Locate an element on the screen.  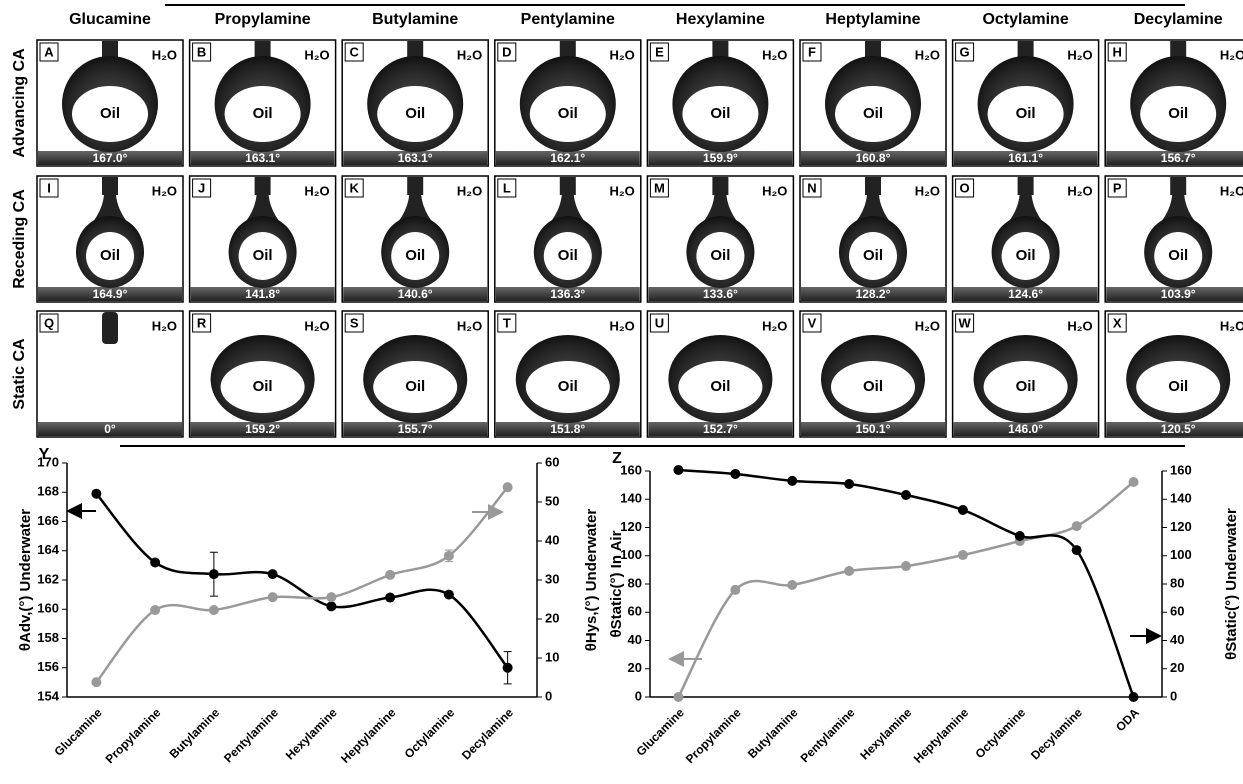
photo-panel: Oil S H₂O 155.7° is located at coordinates (415, 374).